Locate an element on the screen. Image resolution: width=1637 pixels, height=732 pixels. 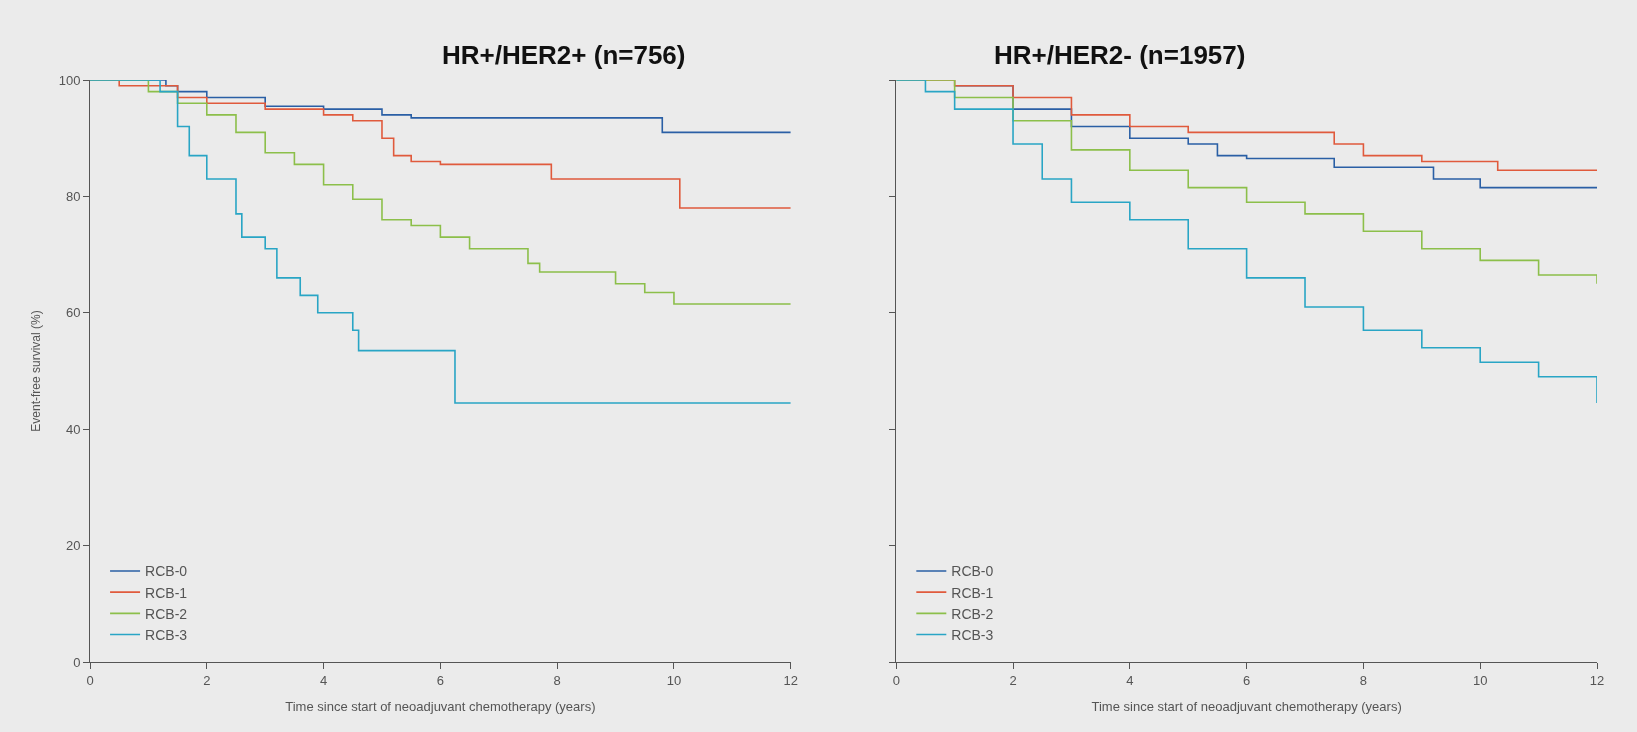
y-tick-label: 60 is located at coordinates (73, 313).